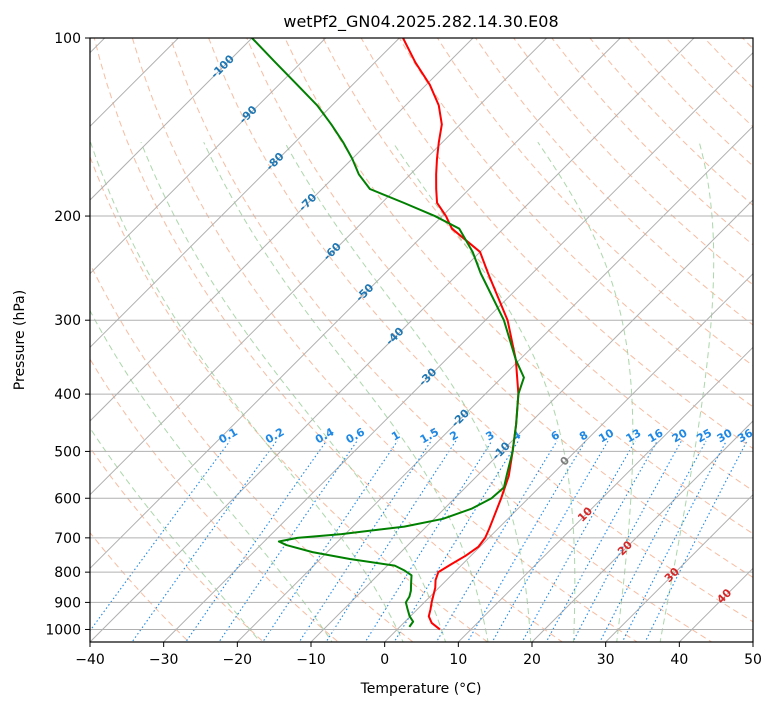 The width and height of the screenshot is (775, 708). I want to click on y-tick-label: 200, so click(67, 217).